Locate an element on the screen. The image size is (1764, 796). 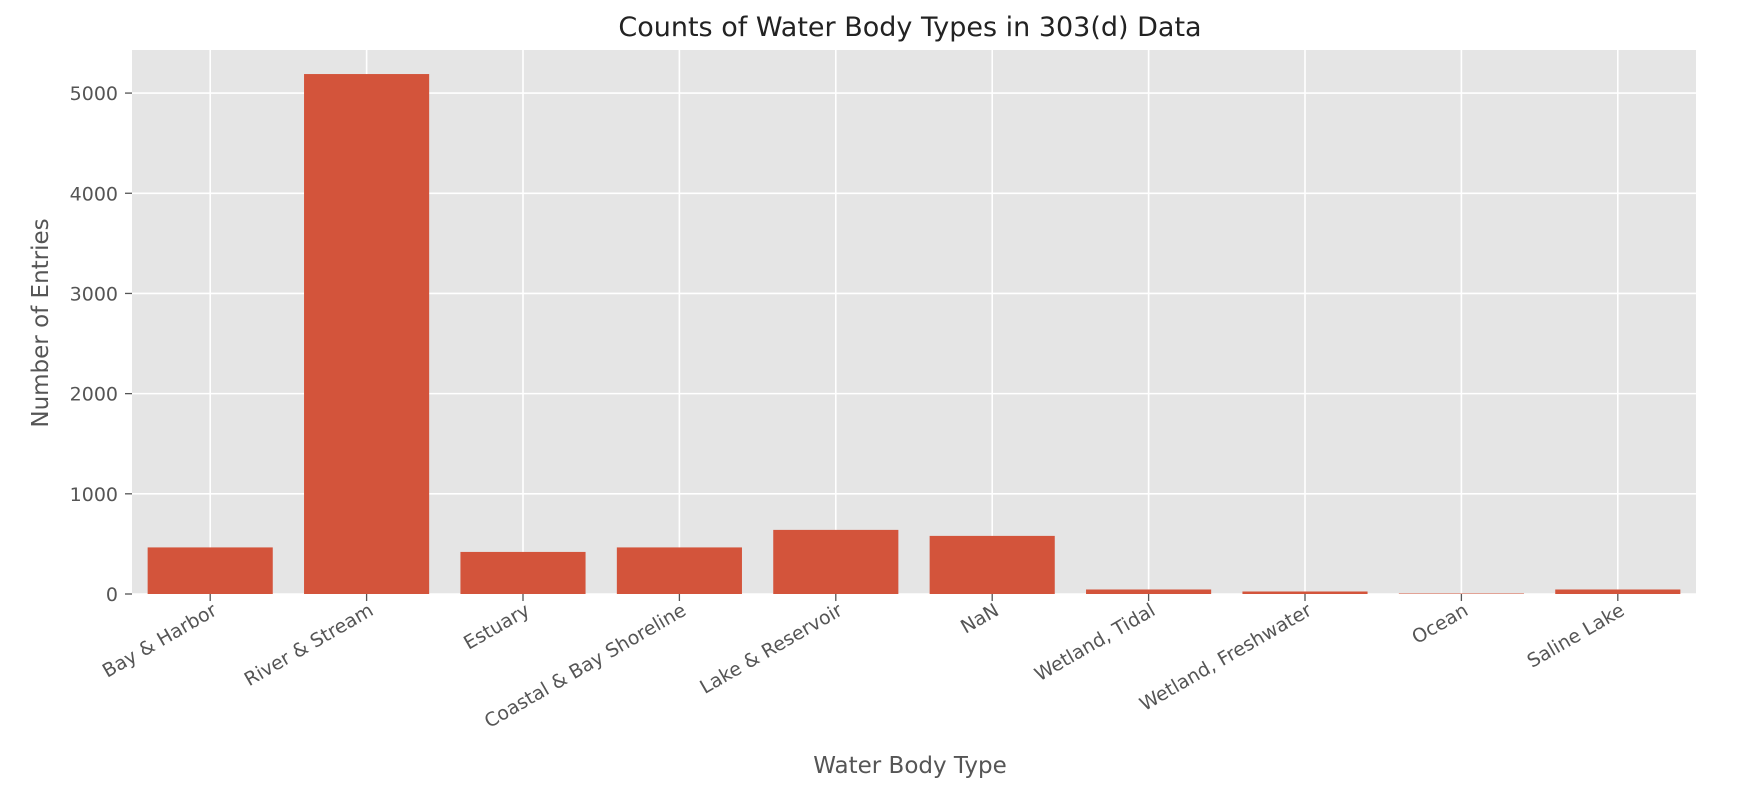
y-tick-label: 2000 is located at coordinates (94, 395).